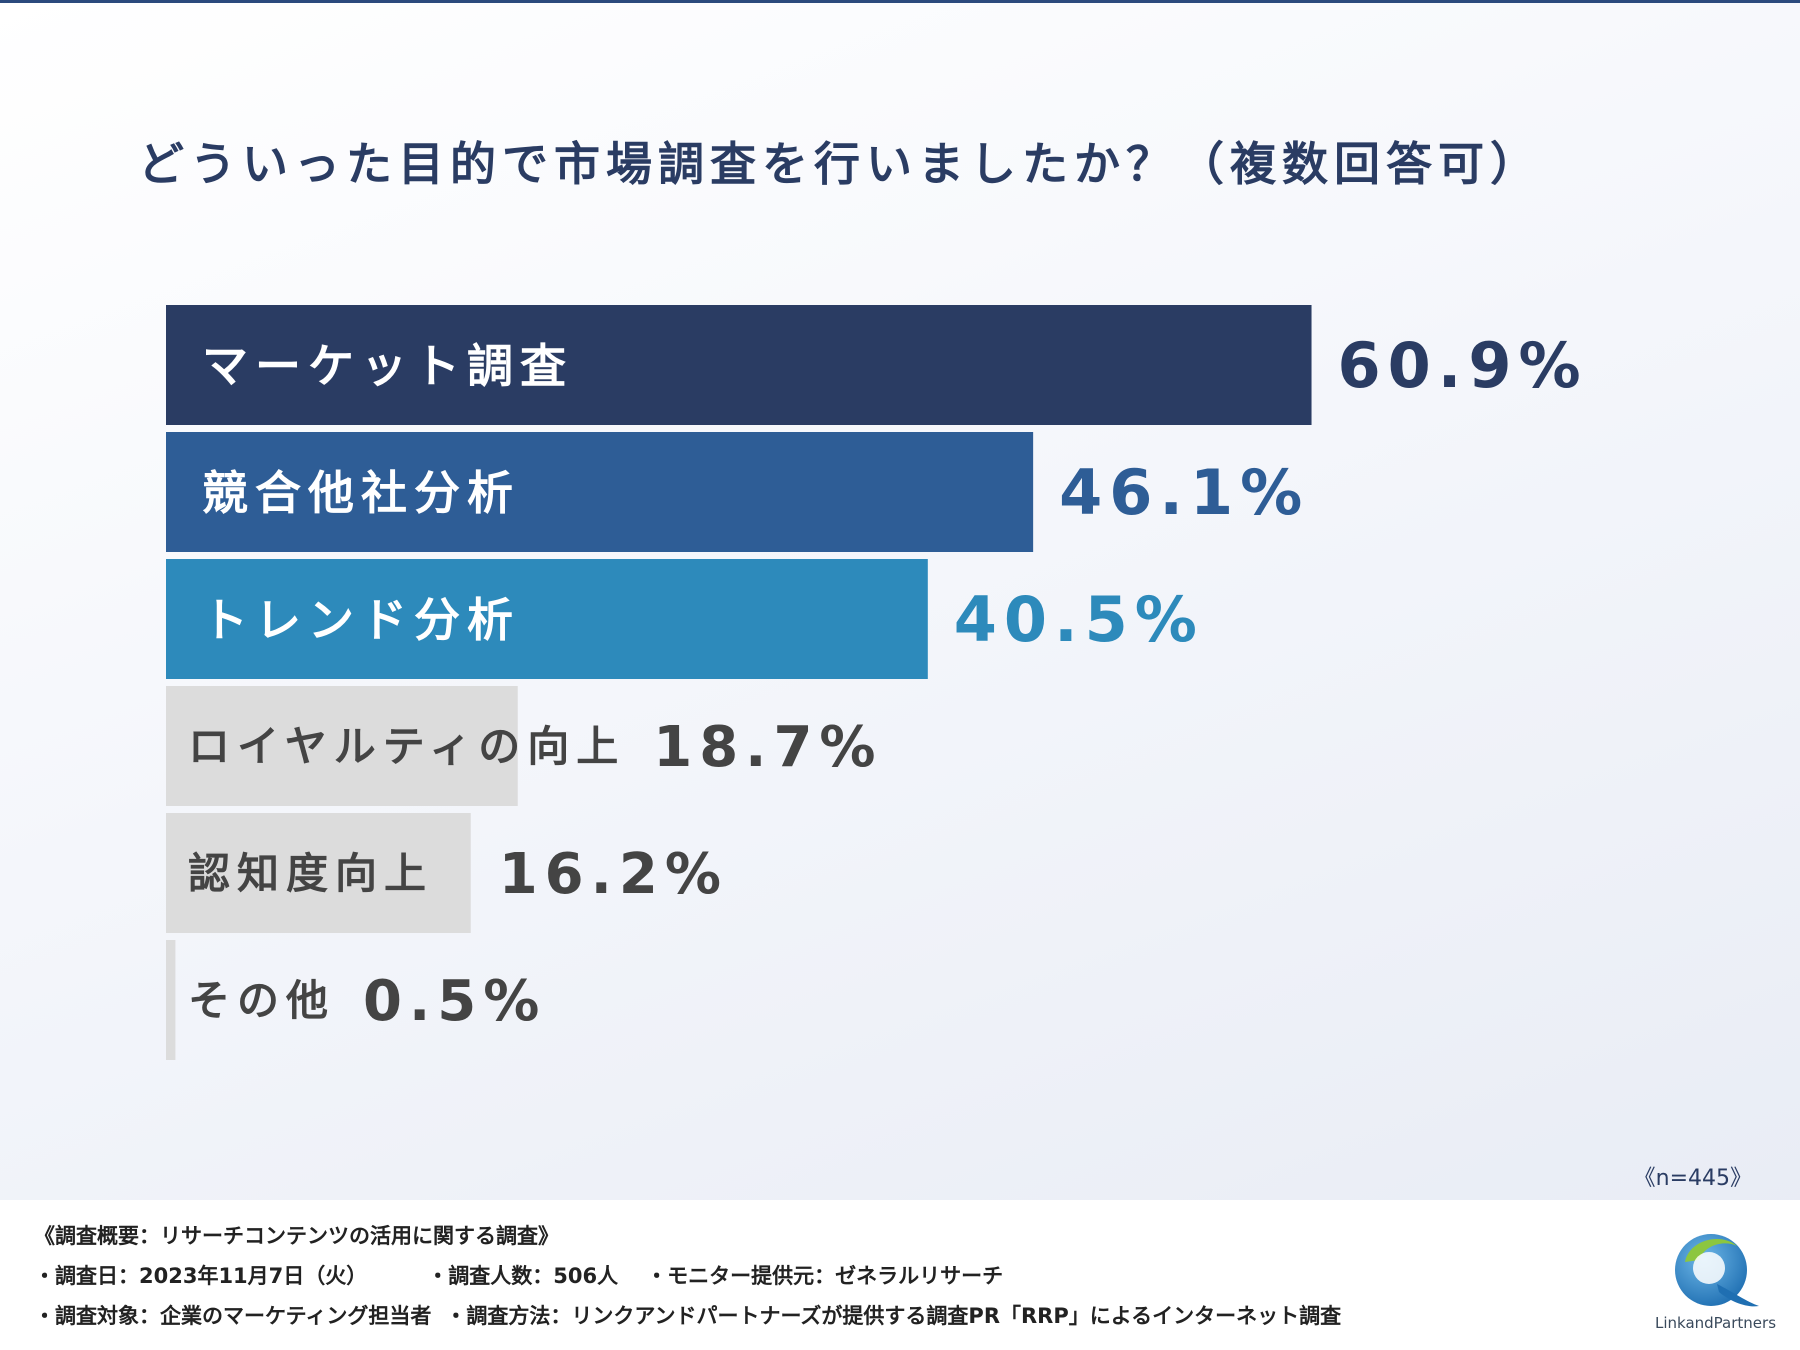 The width and height of the screenshot is (1800, 1350). Describe the element at coordinates (361, 620) in the screenshot. I see `bar-label-3: トレンド分析` at that location.